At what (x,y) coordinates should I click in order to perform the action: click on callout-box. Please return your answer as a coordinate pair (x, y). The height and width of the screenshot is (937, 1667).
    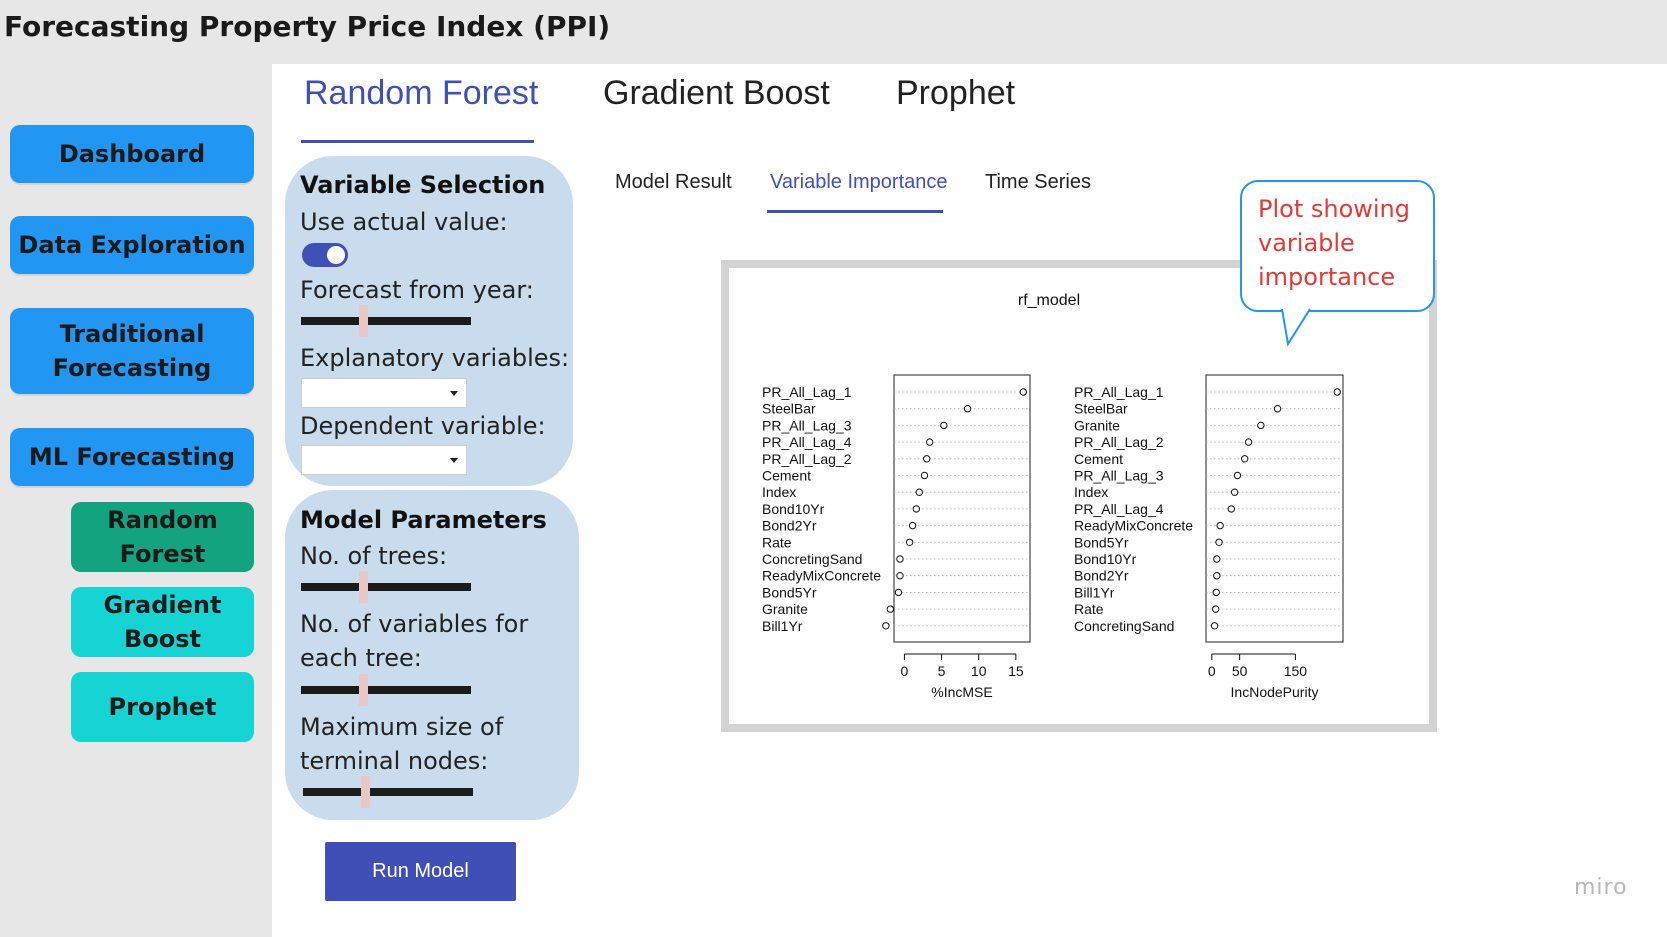
    Looking at the image, I should click on (1337, 246).